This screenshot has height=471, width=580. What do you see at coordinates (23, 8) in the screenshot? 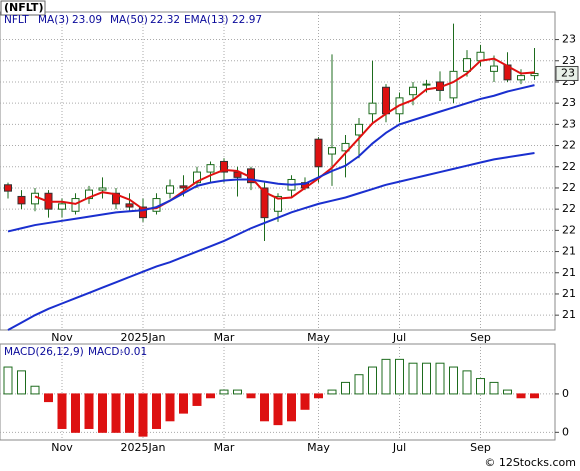
I see `title-box` at bounding box center [23, 8].